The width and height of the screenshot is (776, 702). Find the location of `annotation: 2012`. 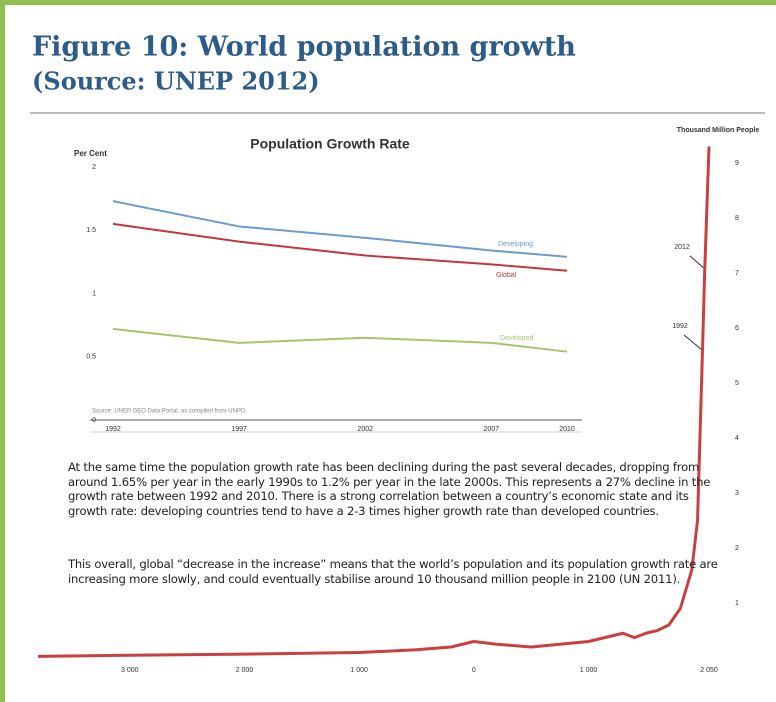

annotation: 2012 is located at coordinates (682, 247).